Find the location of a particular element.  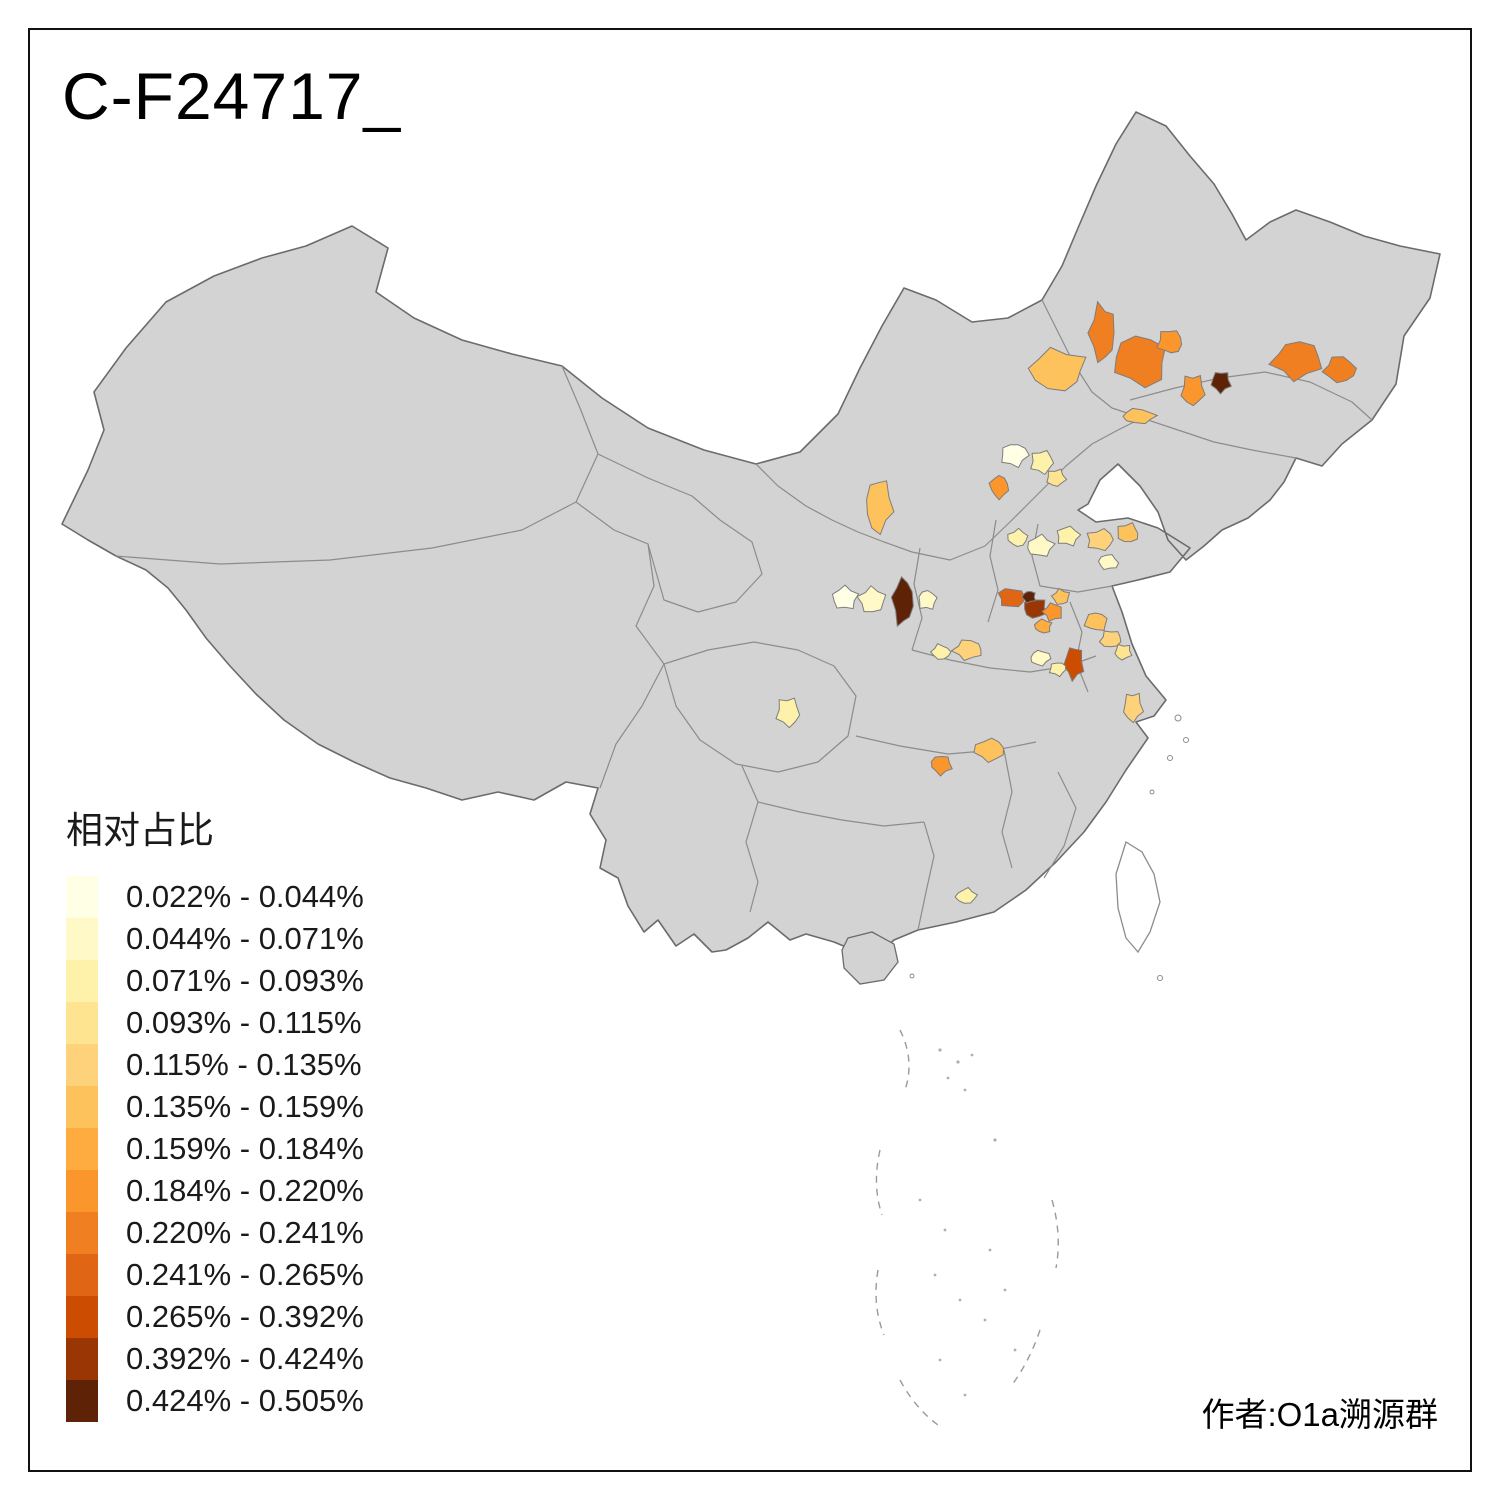

legend-label: 0.424% - 0.505% is located at coordinates (245, 1400).